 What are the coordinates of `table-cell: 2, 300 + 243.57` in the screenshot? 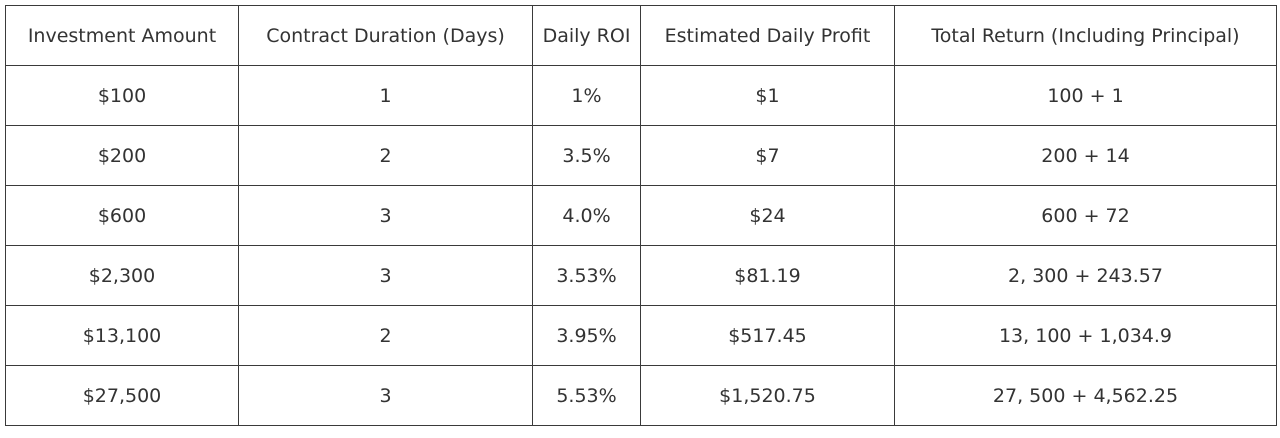 It's located at (1085, 275).